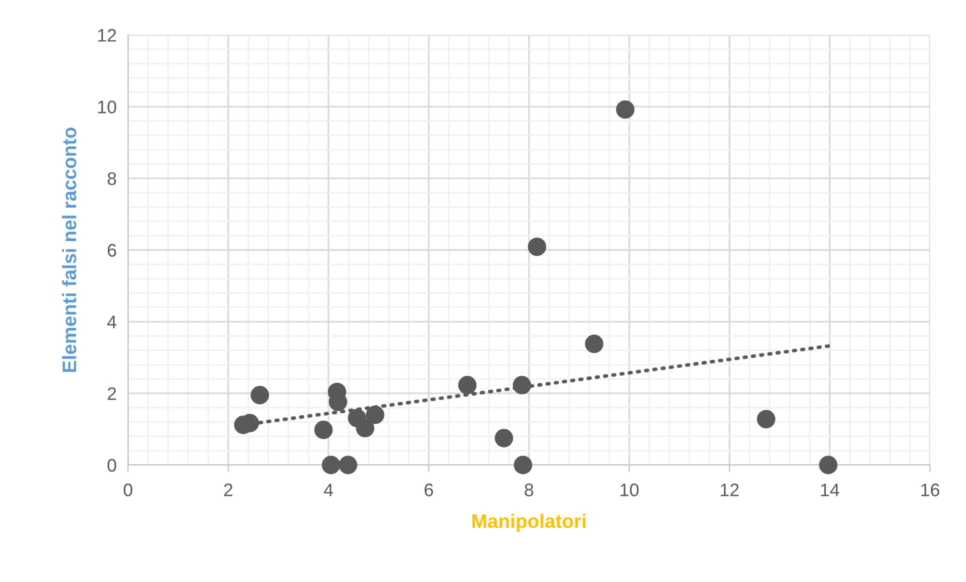 The height and width of the screenshot is (582, 966). I want to click on x-tick-label: 14, so click(830, 490).